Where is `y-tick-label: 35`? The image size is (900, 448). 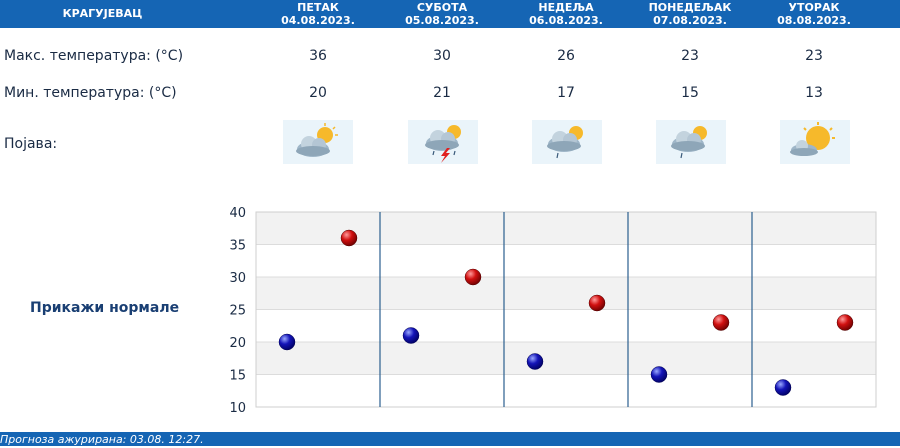 y-tick-label: 35 is located at coordinates (237, 246).